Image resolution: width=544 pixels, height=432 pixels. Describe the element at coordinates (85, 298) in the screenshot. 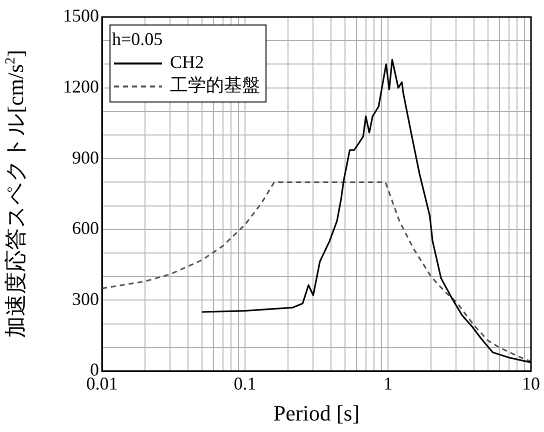

I see `y-tick-label: 300` at that location.